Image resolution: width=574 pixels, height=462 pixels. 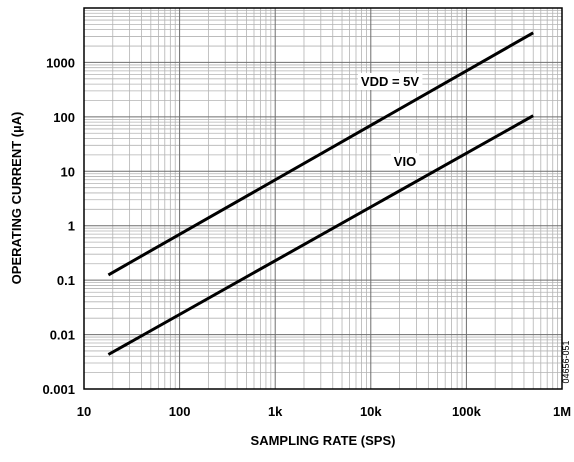 What do you see at coordinates (60, 62) in the screenshot?
I see `y-tick-label: 1000` at bounding box center [60, 62].